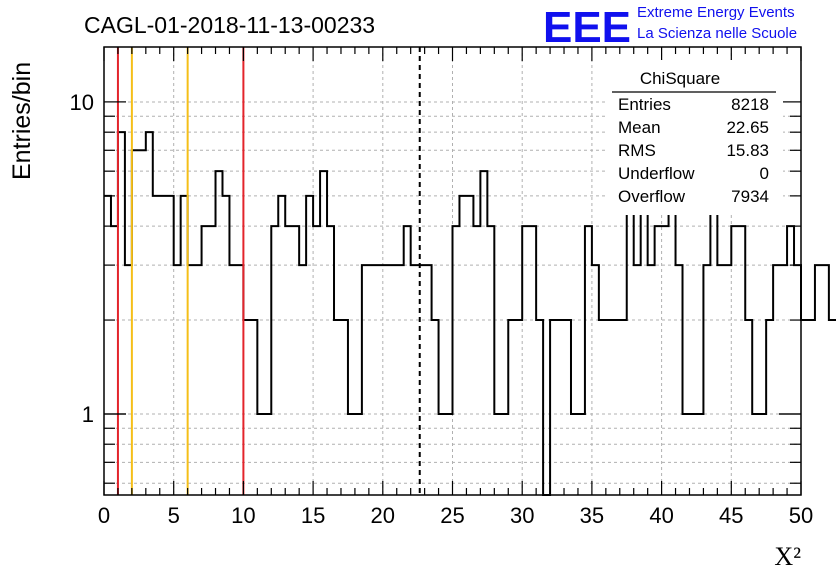  What do you see at coordinates (452, 515) in the screenshot?
I see `x-tick-label: 25` at bounding box center [452, 515].